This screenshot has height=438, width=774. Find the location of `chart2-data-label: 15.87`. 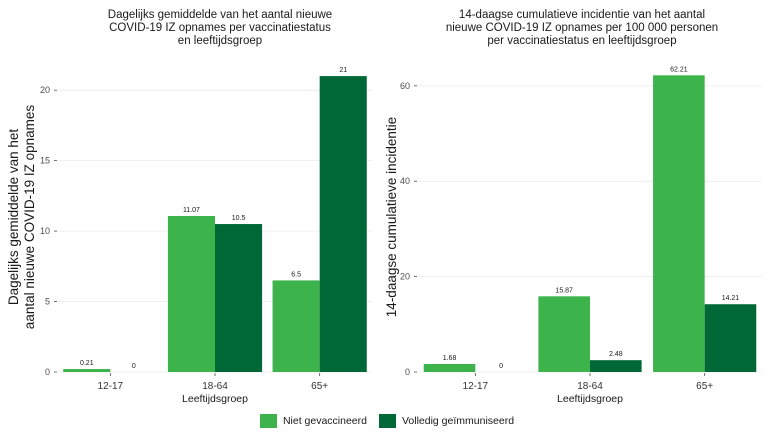

chart2-data-label: 15.87 is located at coordinates (564, 290).